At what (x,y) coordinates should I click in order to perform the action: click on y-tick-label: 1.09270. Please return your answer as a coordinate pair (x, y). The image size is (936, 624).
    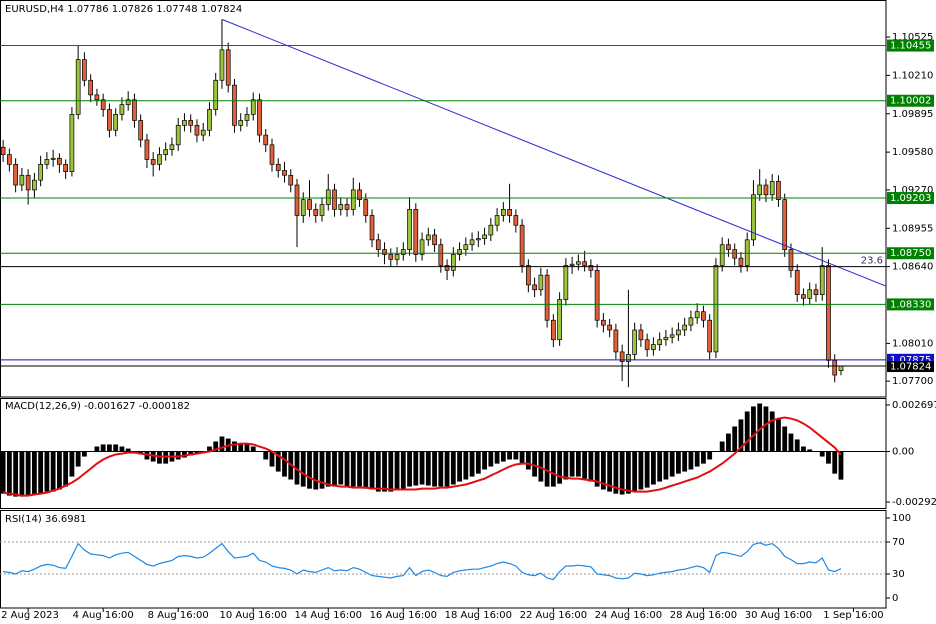
    Looking at the image, I should click on (912, 190).